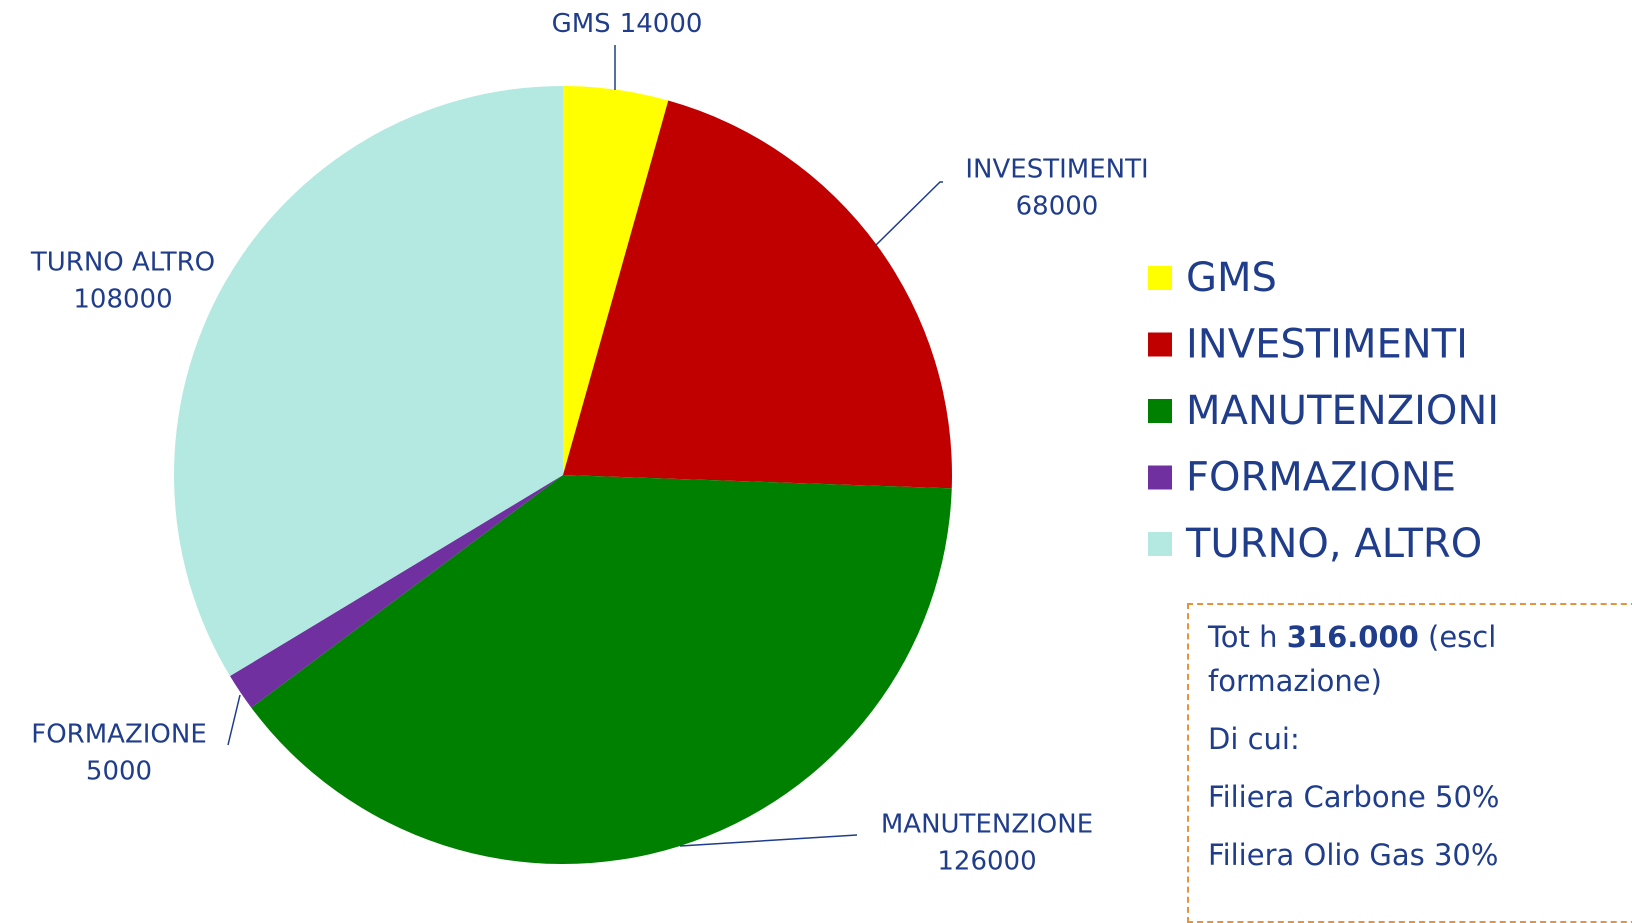 Image resolution: width=1632 pixels, height=923 pixels. Describe the element at coordinates (1295, 681) in the screenshot. I see `note-text: formazione)` at that location.